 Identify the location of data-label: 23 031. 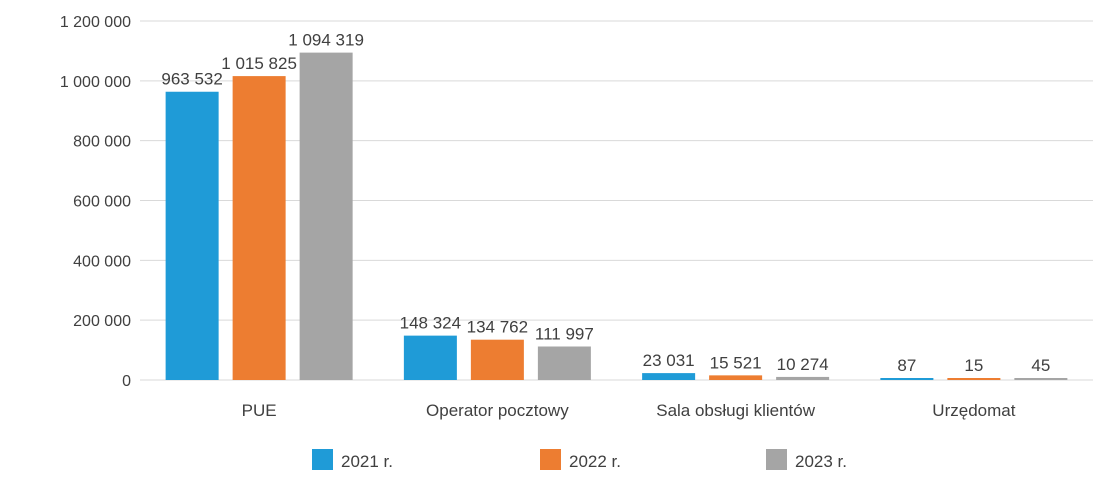
(669, 360).